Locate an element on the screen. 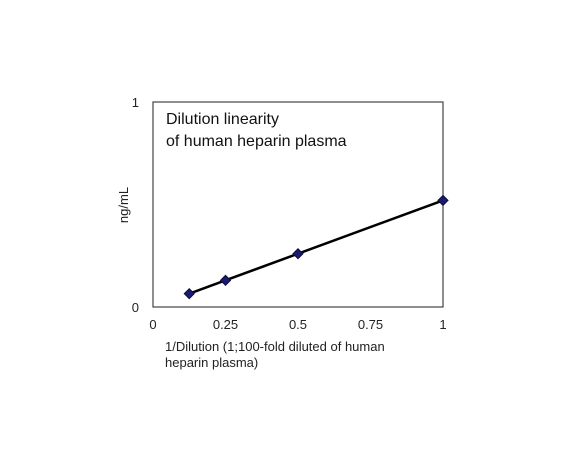 This screenshot has width=567, height=450. x-tick-label: 1 is located at coordinates (442, 324).